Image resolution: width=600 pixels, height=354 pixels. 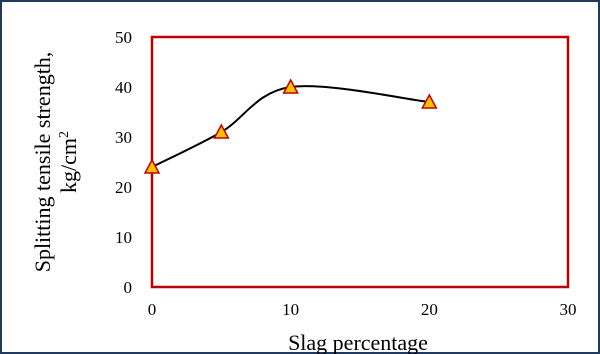 I want to click on x-tick-label: 10, so click(x=290, y=309).